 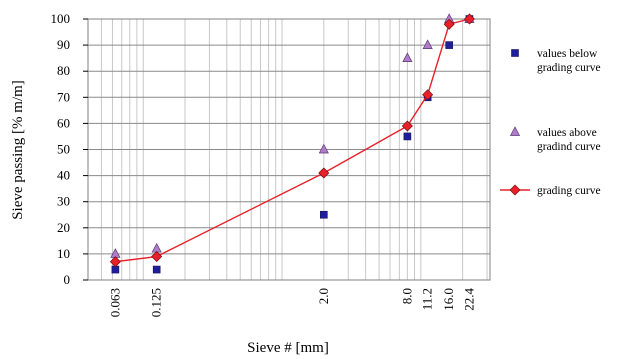 I want to click on y-tick-label: 90, so click(x=63, y=44).